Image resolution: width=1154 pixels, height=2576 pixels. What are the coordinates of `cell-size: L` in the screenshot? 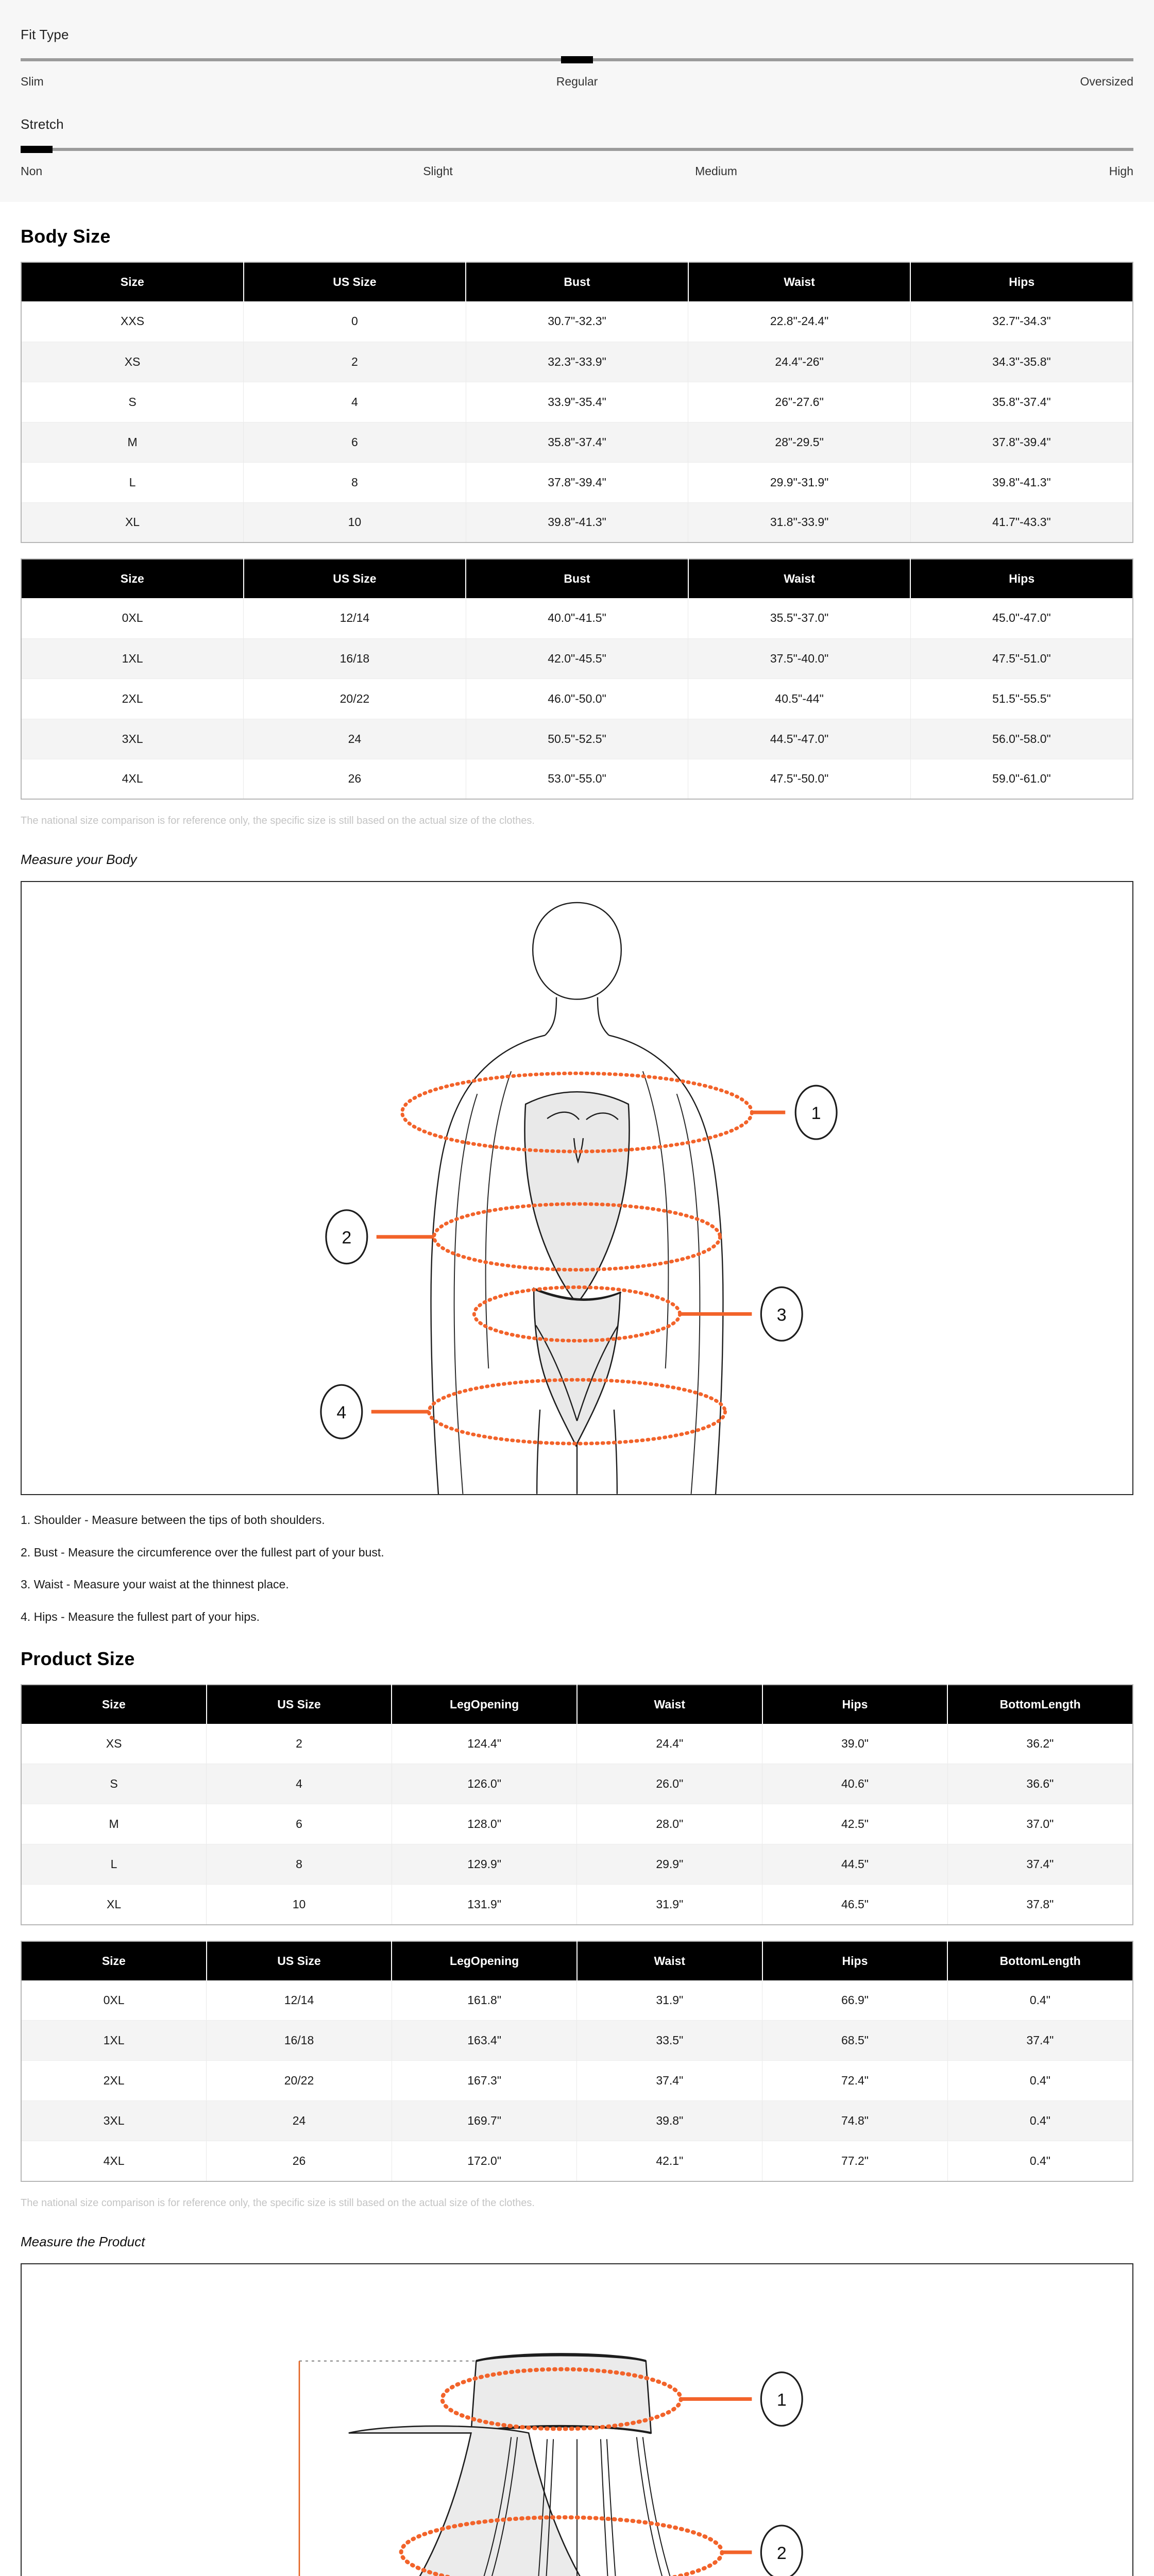 It's located at (132, 482).